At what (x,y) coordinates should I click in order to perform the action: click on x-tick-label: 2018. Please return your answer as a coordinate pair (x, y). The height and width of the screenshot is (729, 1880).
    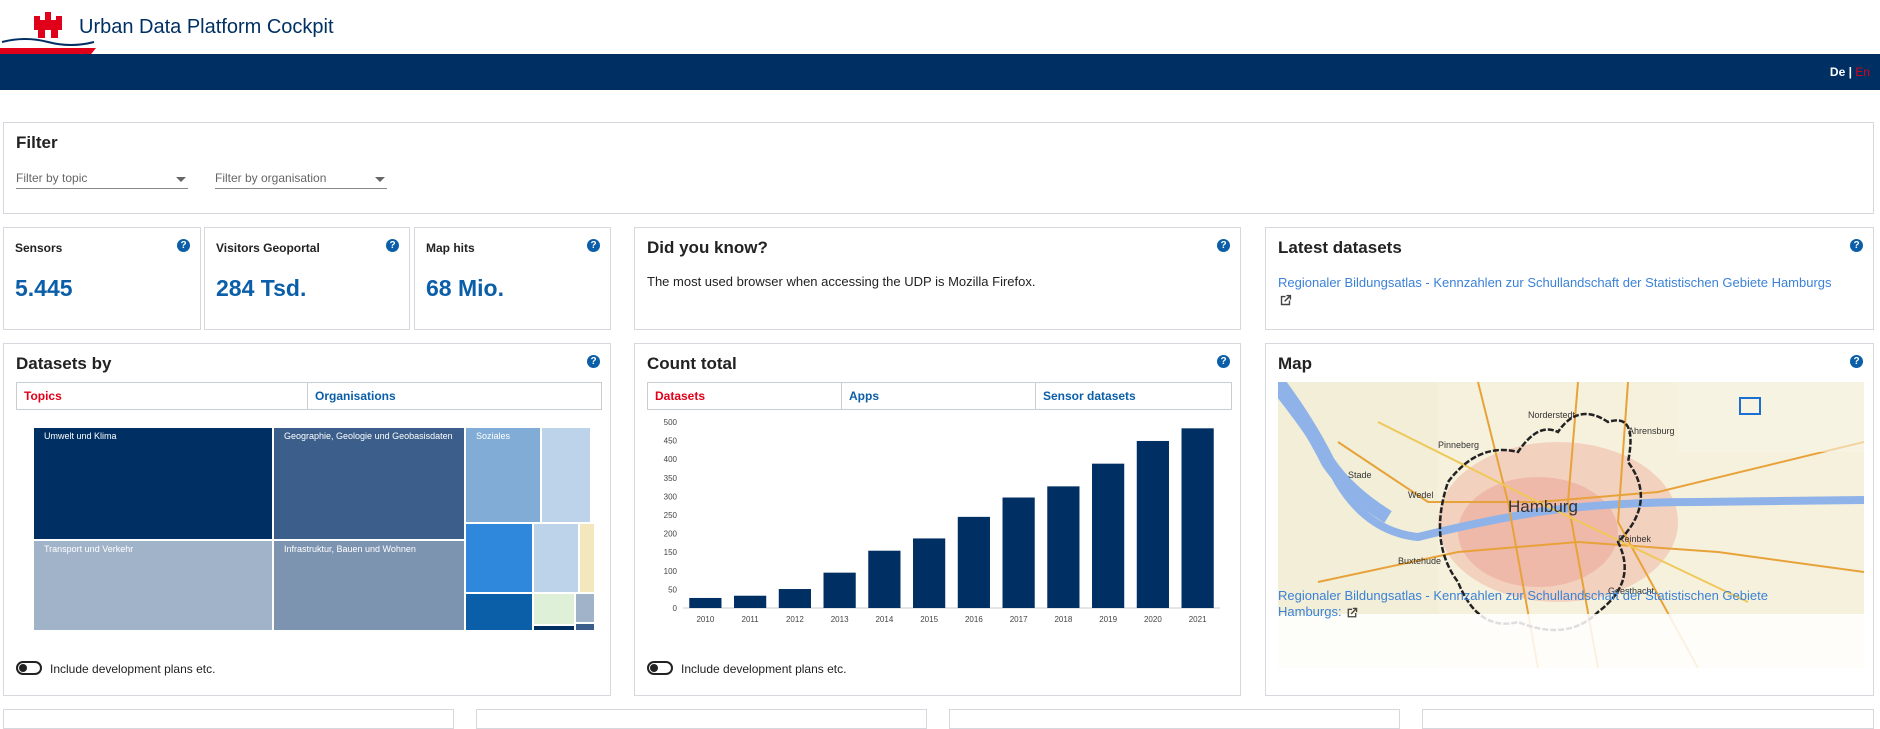
    Looking at the image, I should click on (1063, 619).